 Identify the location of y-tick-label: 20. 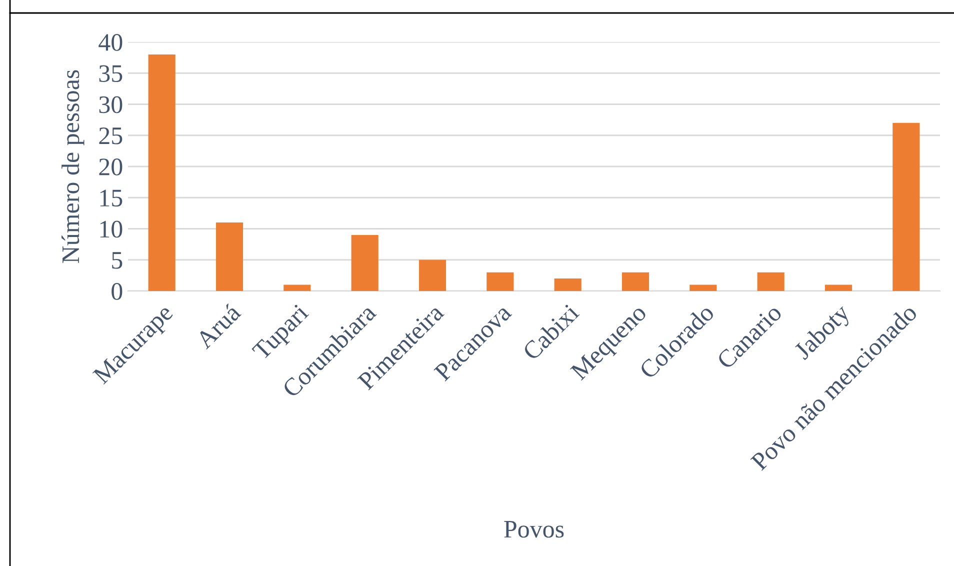
(110, 167).